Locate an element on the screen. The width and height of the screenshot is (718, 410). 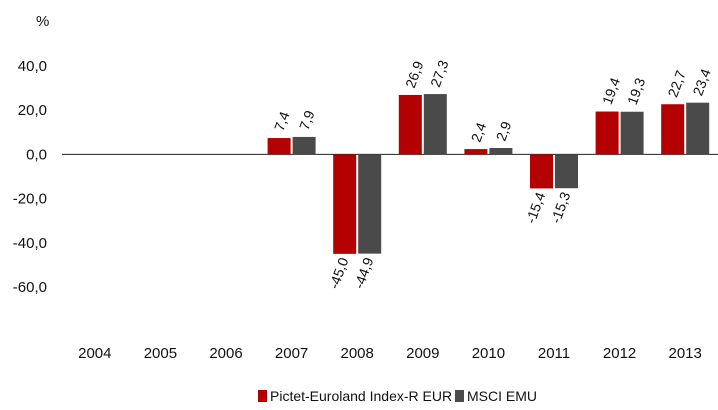
x-tick-label: 2004 is located at coordinates (94, 353).